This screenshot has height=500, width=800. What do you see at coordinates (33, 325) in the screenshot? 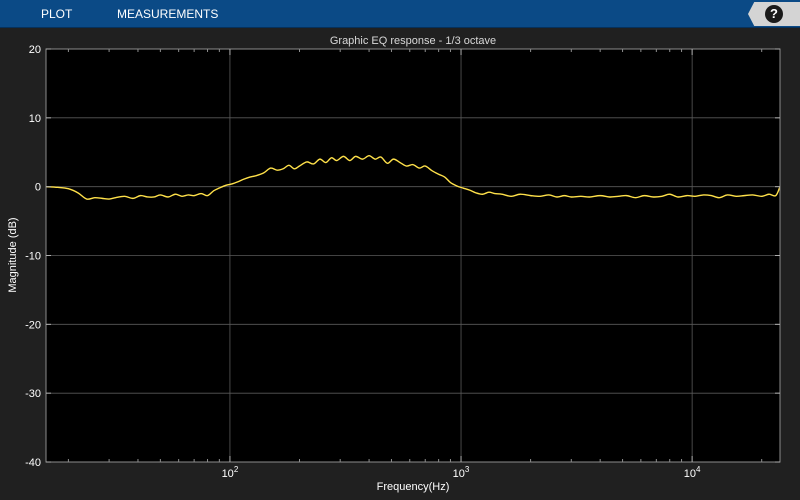
I see `y-tick-label: -20` at bounding box center [33, 325].